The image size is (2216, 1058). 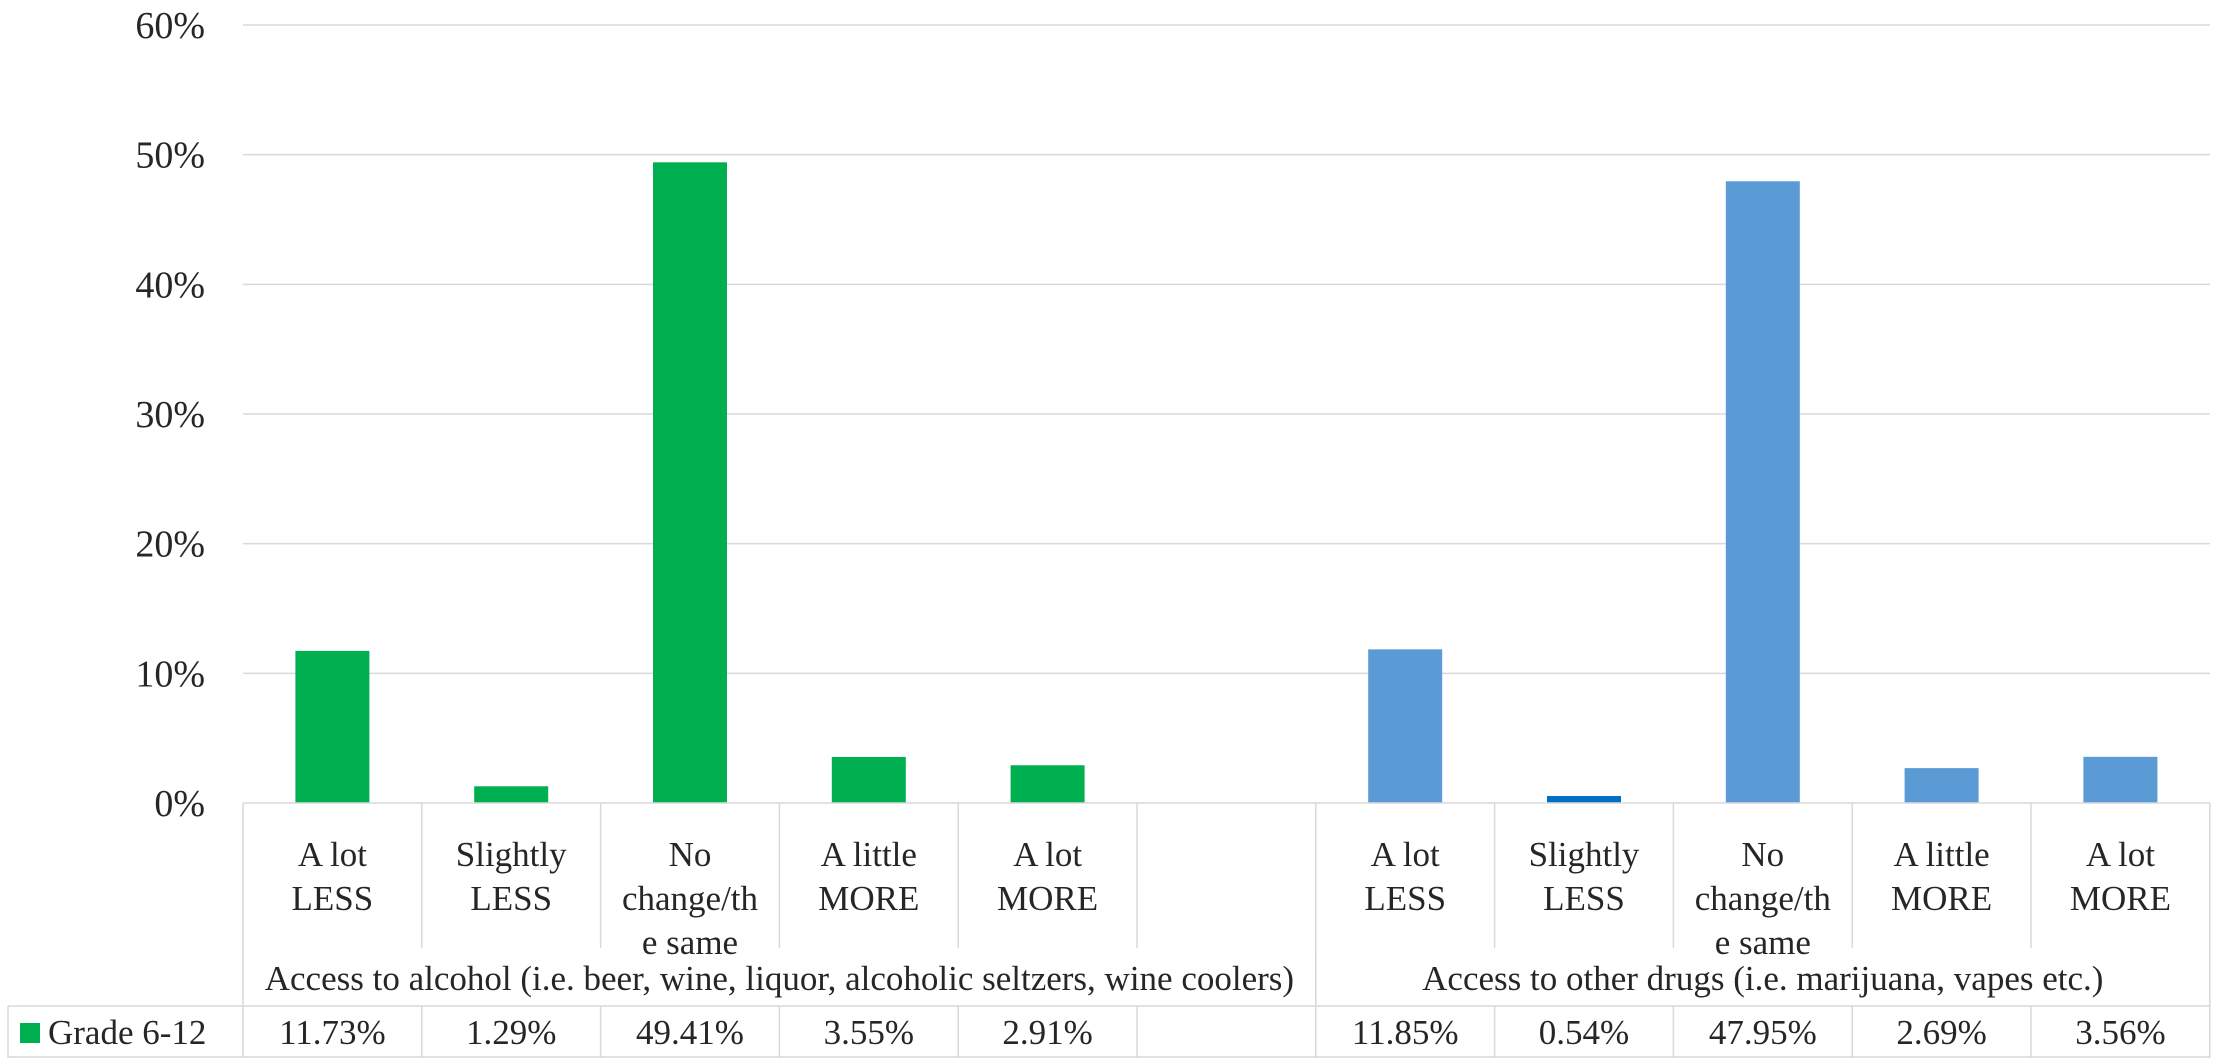 I want to click on table-cell-value: 1.29%, so click(x=511, y=1032).